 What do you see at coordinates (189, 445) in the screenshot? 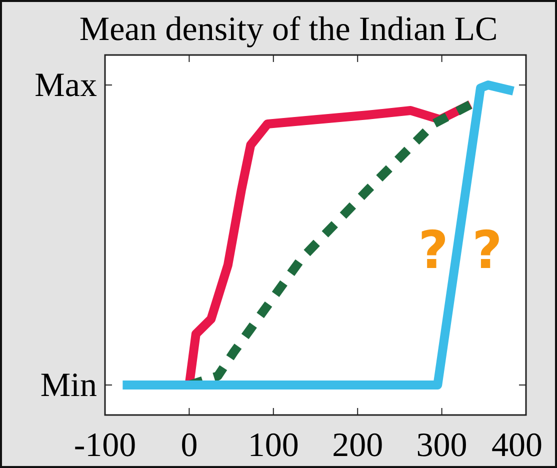
I see `x-tick-label: 0` at bounding box center [189, 445].